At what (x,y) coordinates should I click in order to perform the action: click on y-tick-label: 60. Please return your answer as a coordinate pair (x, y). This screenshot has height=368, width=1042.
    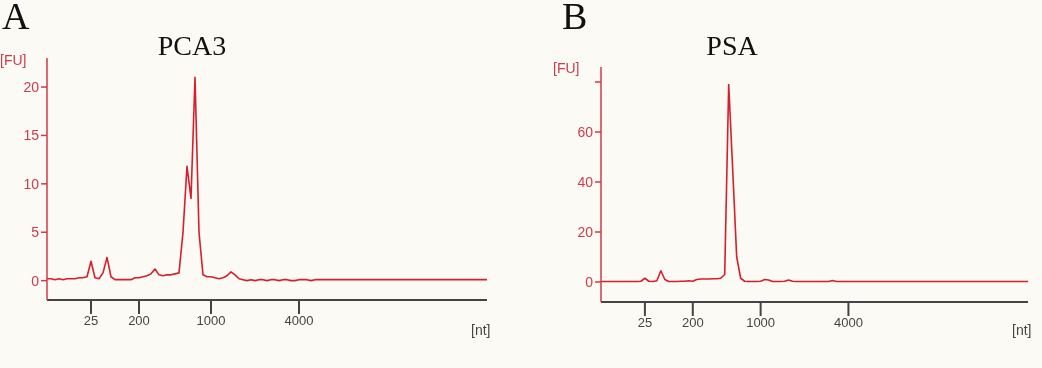
    Looking at the image, I should click on (585, 131).